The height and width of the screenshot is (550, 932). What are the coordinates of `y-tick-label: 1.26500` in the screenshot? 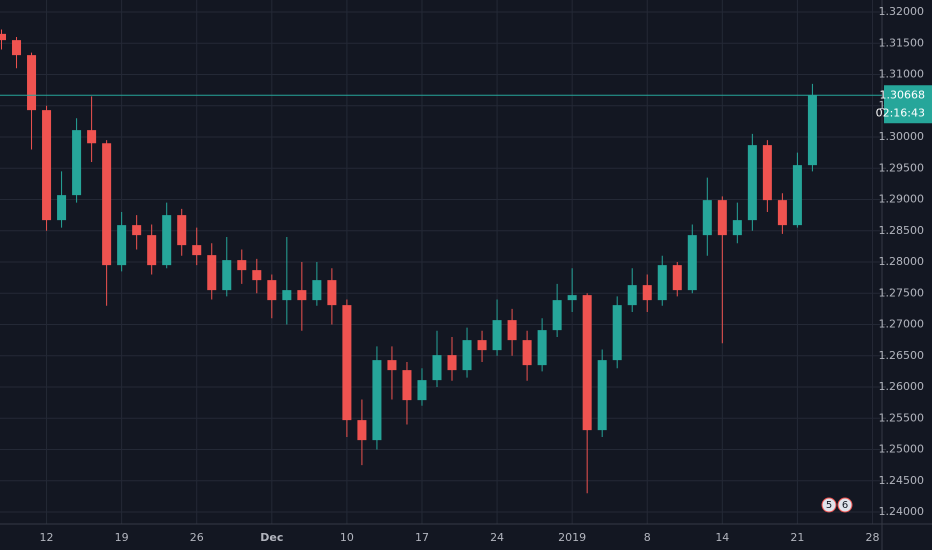 It's located at (902, 355).